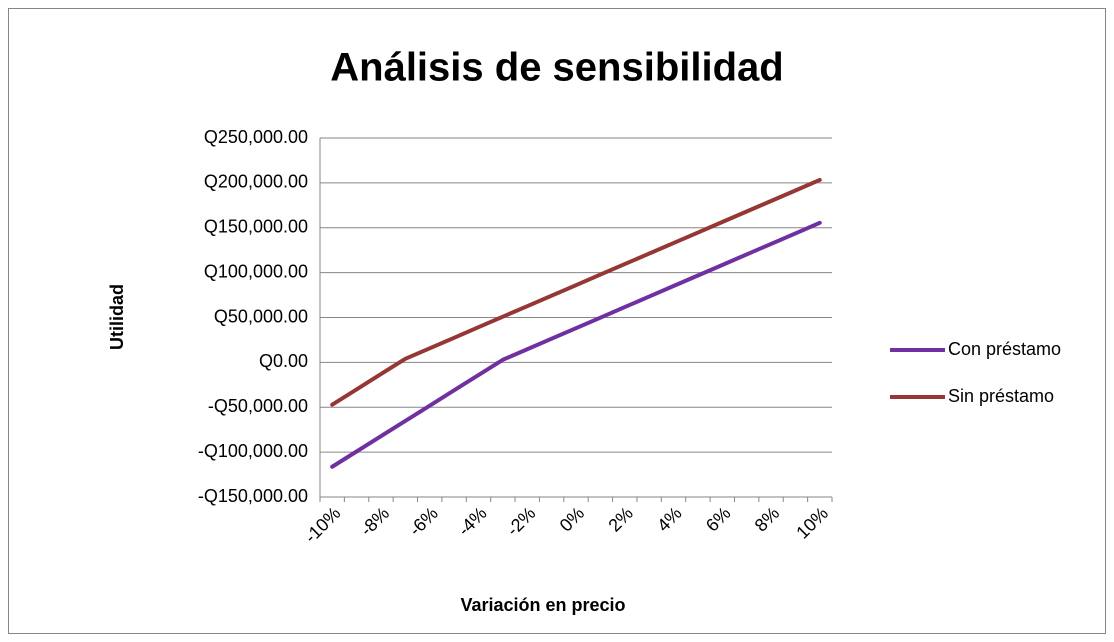 This screenshot has width=1114, height=642. What do you see at coordinates (256, 137) in the screenshot?
I see `y-tick-label: Q250,000.00` at bounding box center [256, 137].